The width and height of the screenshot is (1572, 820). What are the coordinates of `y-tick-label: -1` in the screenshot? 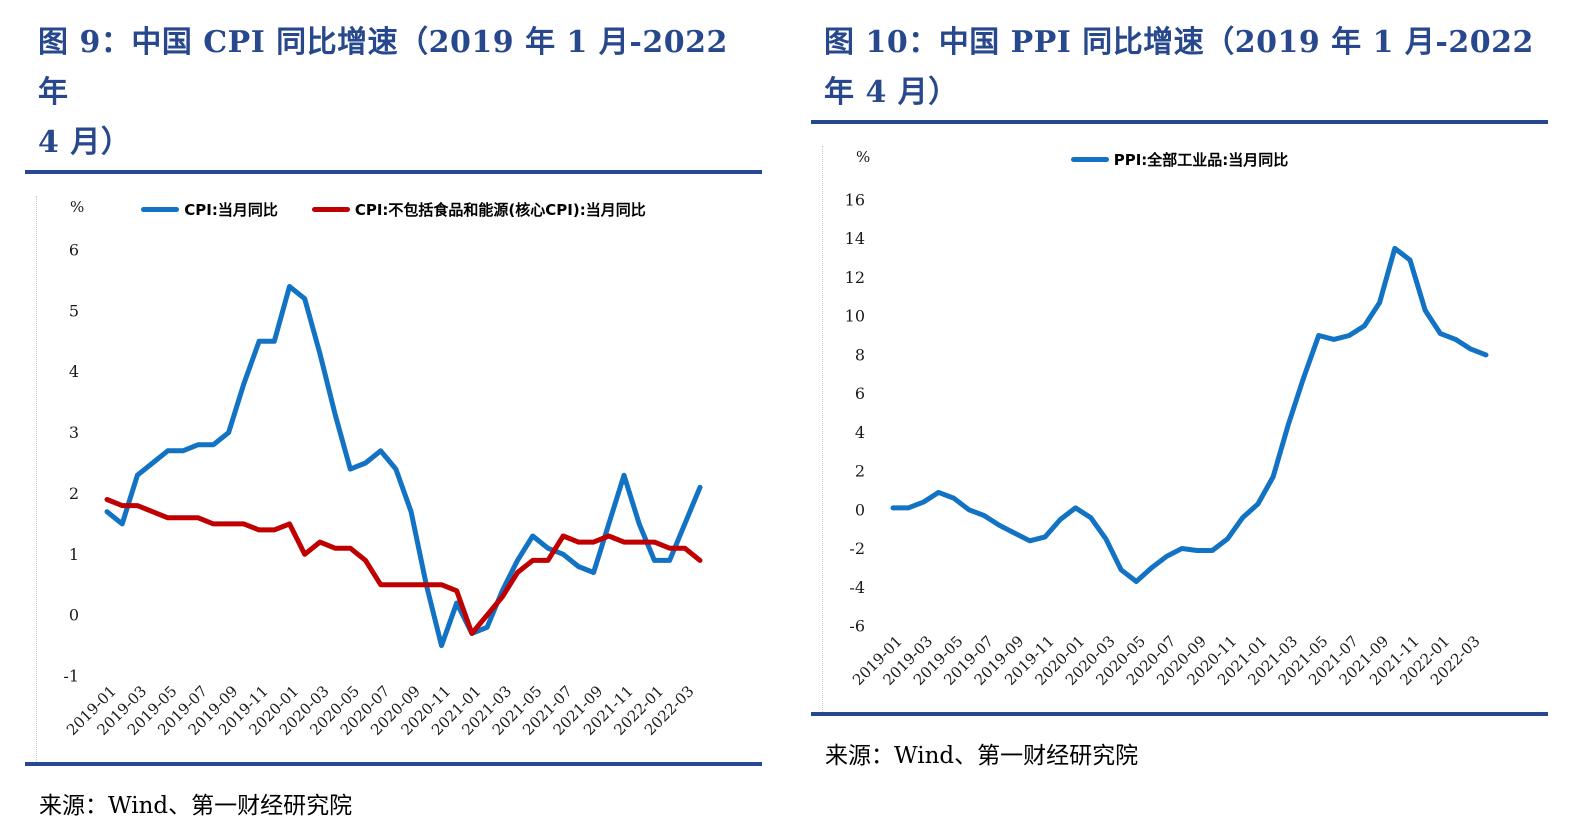 It's located at (71, 676).